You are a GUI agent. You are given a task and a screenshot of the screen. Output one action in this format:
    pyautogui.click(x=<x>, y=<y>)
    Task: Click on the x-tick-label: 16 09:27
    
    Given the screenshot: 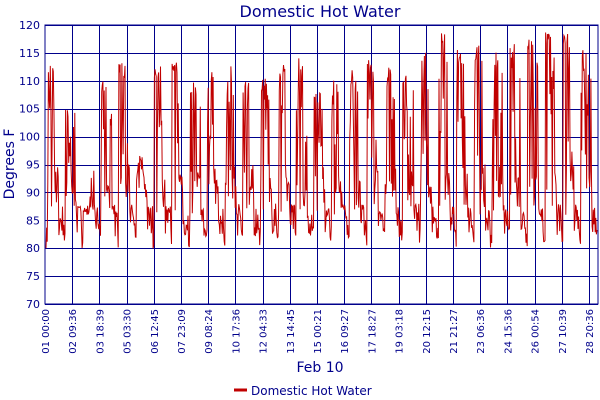 What is the action you would take?
    pyautogui.click(x=345, y=331)
    